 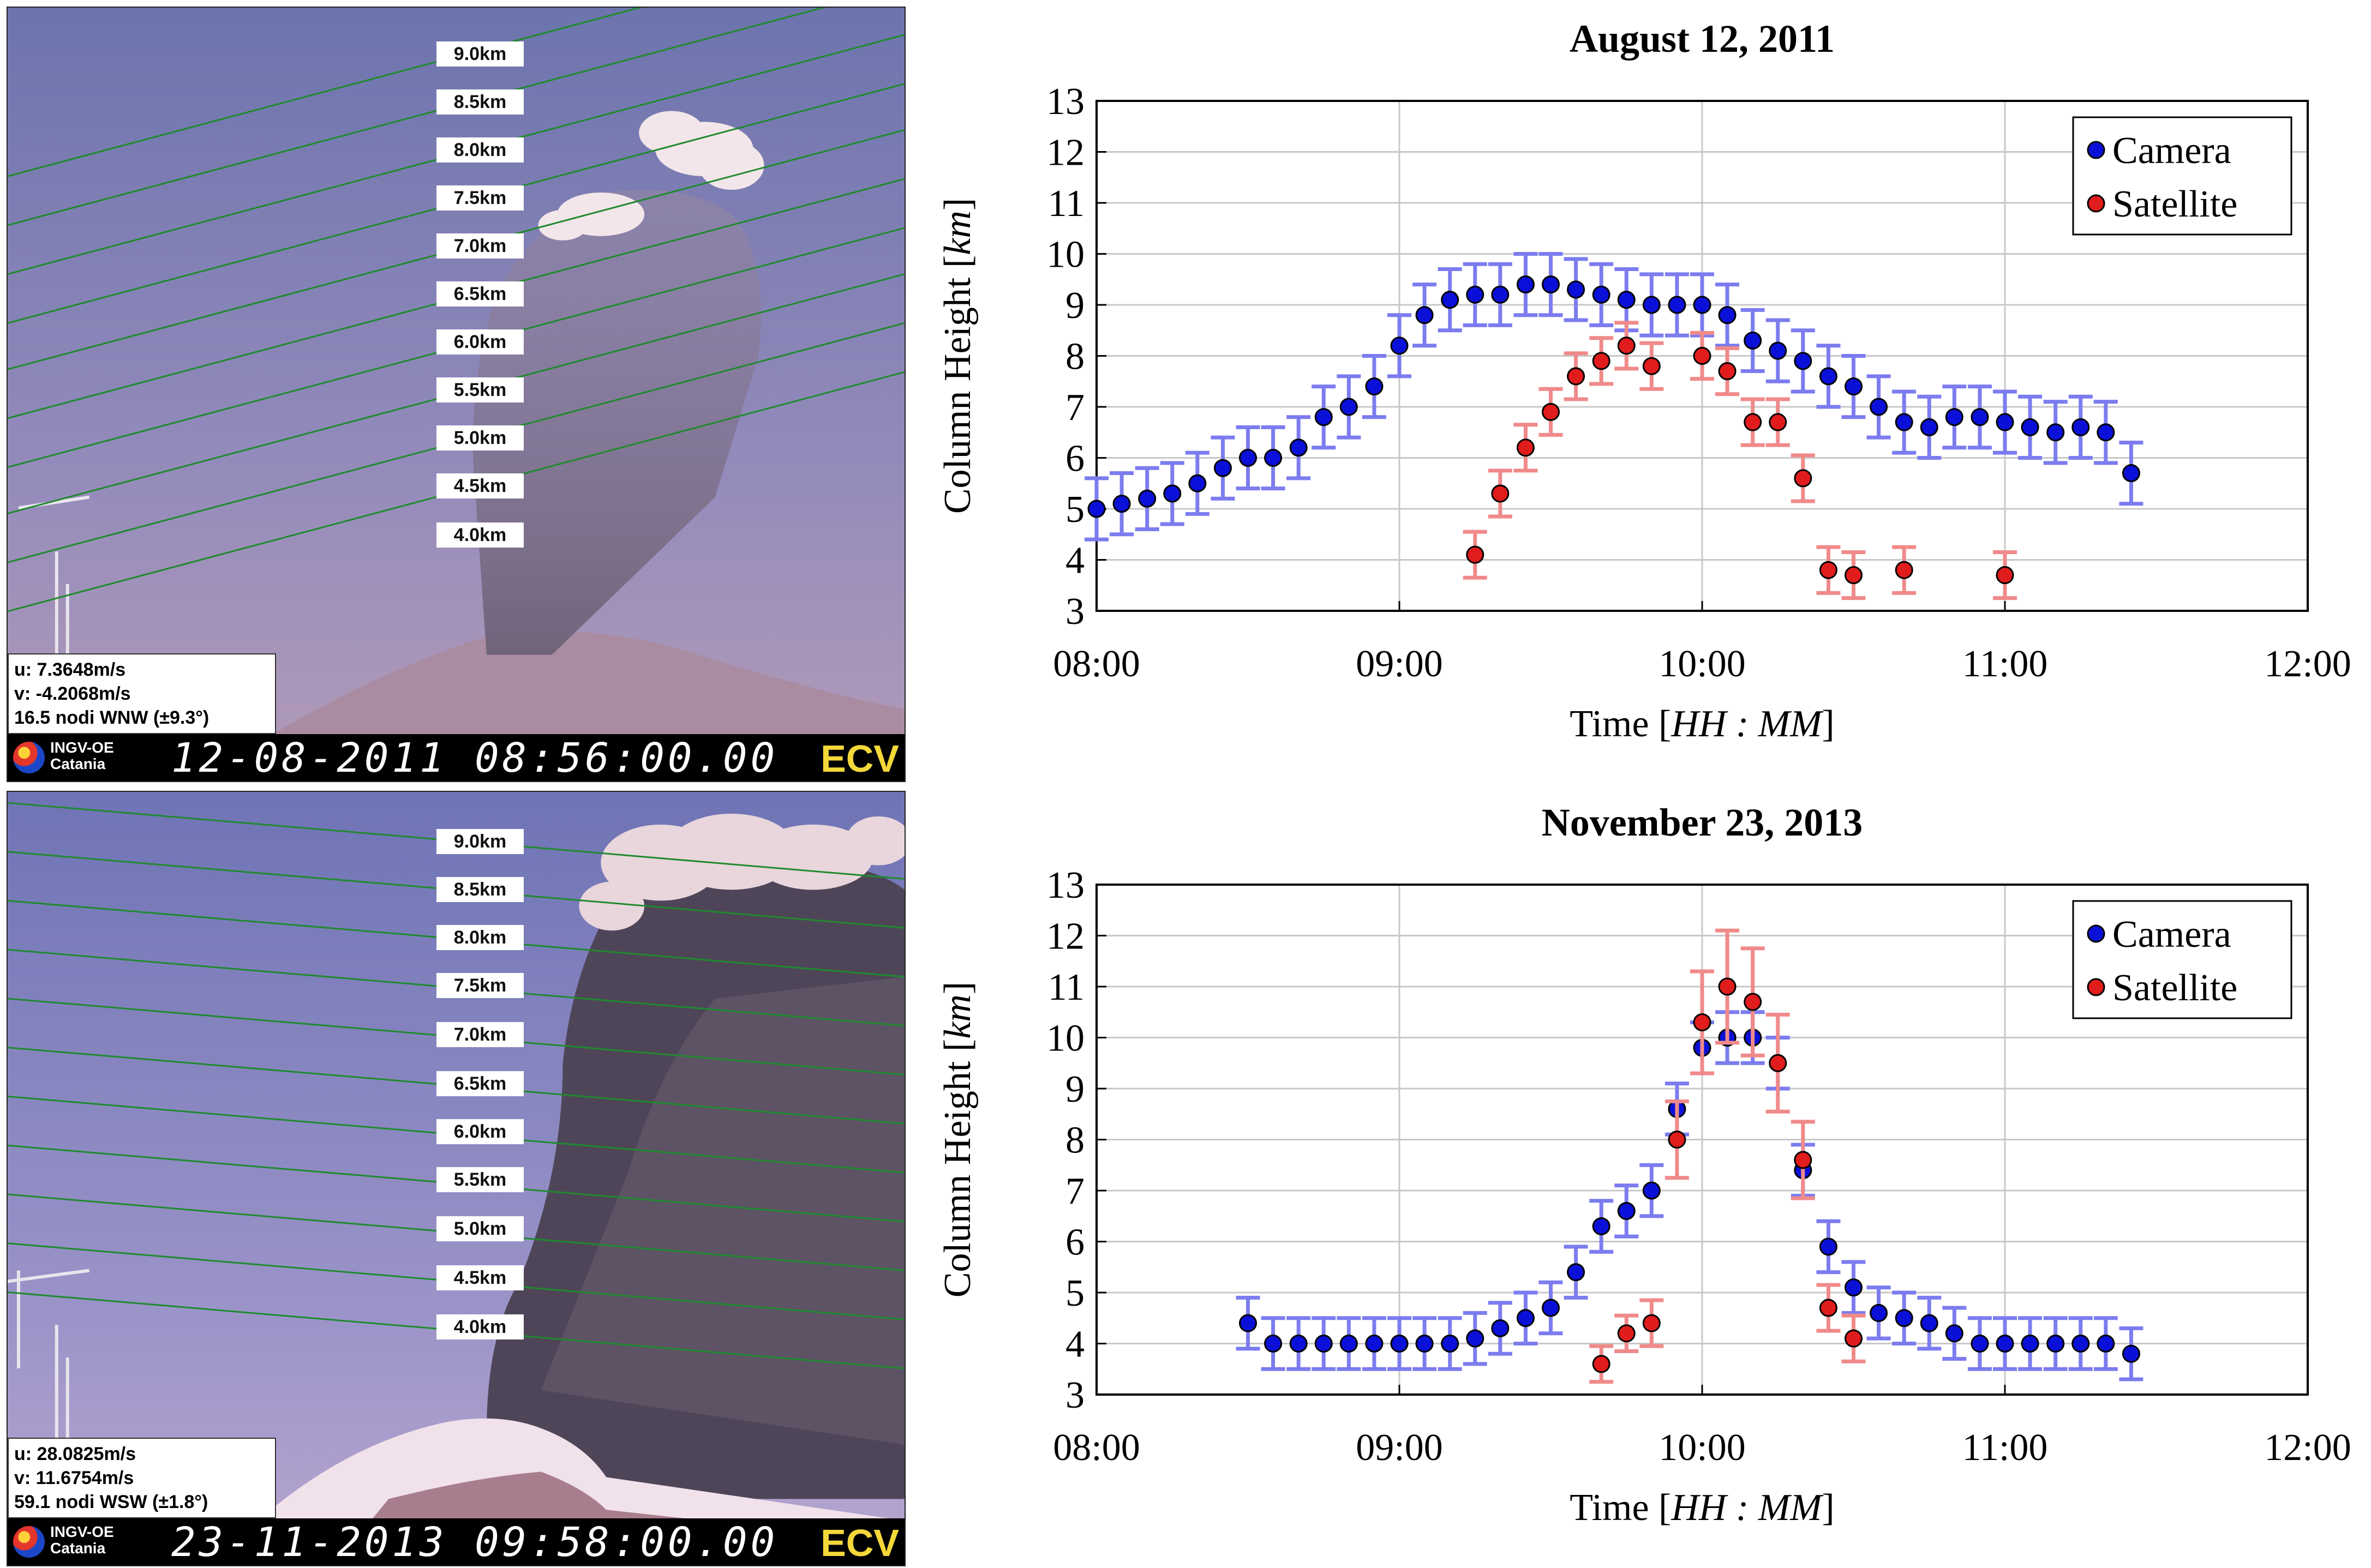 I want to click on y-axis-label: Column Height [km], so click(x=958, y=1139).